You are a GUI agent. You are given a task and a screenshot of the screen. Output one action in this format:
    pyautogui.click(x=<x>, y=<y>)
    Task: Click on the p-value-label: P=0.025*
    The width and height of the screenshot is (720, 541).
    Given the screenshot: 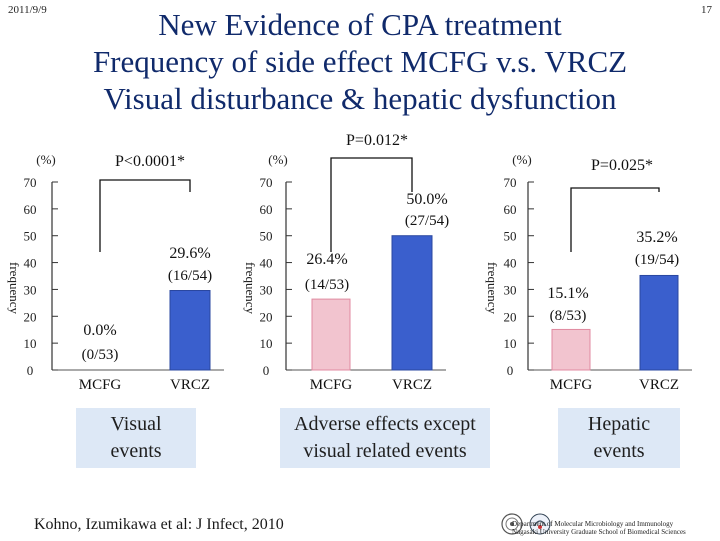 What is the action you would take?
    pyautogui.click(x=622, y=165)
    